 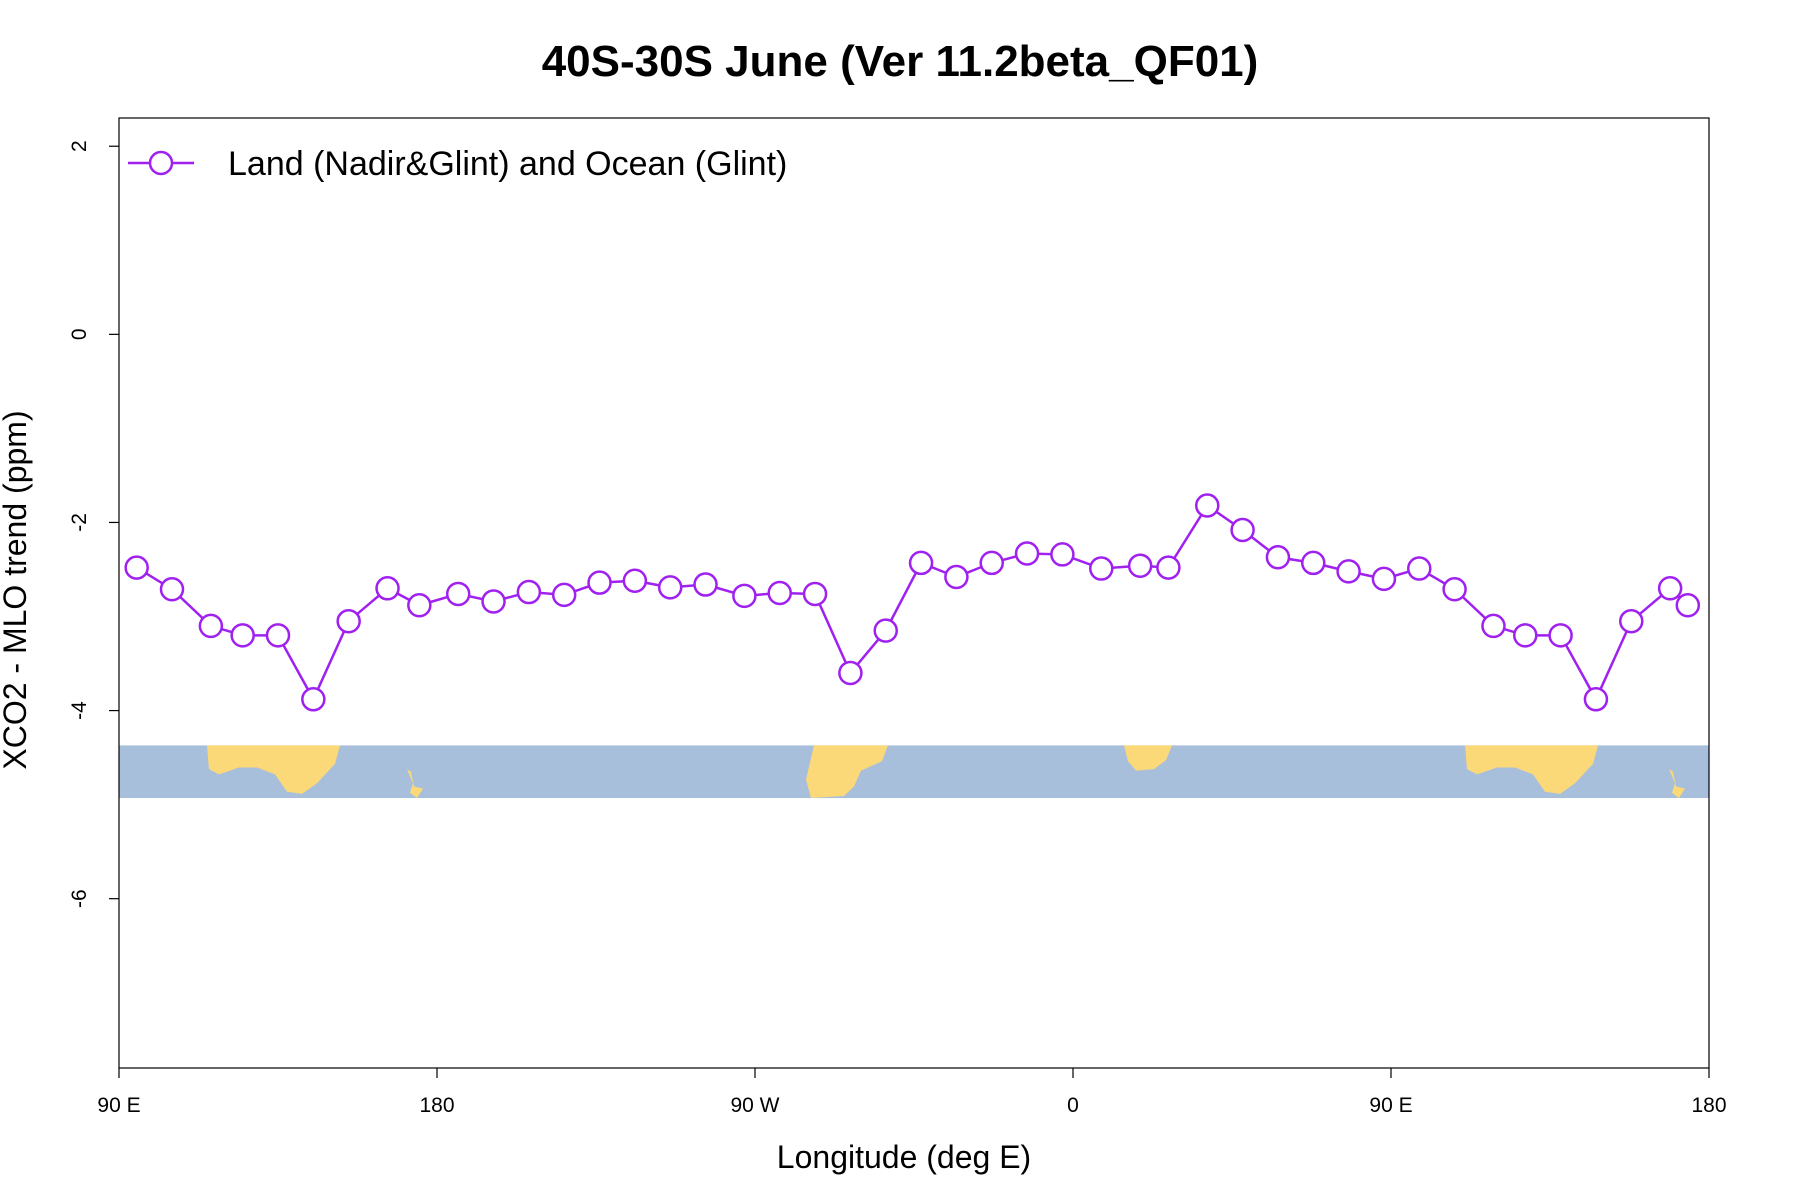 I want to click on africa-shape, so click(x=1148, y=758).